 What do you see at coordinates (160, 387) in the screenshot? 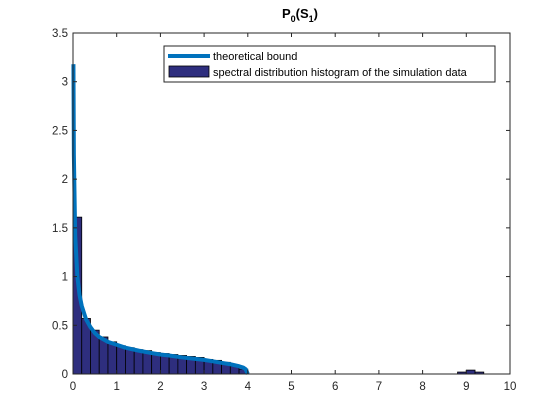
I see `x-tick-label: 2` at bounding box center [160, 387].